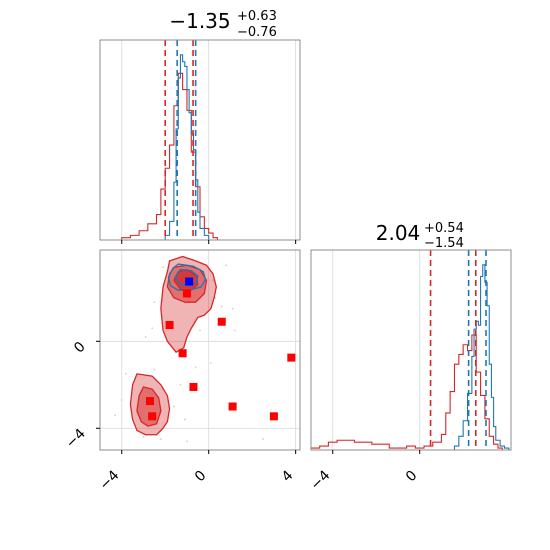  I want to click on title-right-value: 2.04, so click(398, 233).